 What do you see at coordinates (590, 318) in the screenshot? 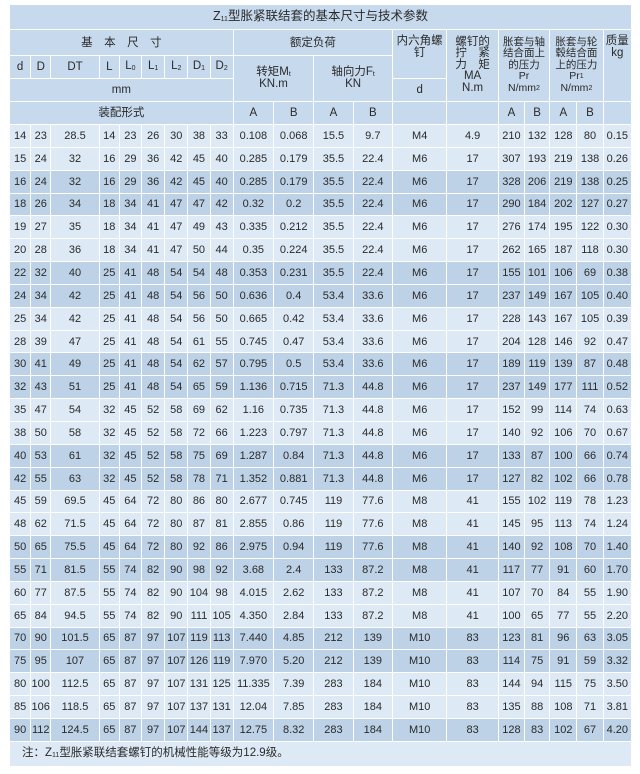
I see `table-cell: 105` at bounding box center [590, 318].